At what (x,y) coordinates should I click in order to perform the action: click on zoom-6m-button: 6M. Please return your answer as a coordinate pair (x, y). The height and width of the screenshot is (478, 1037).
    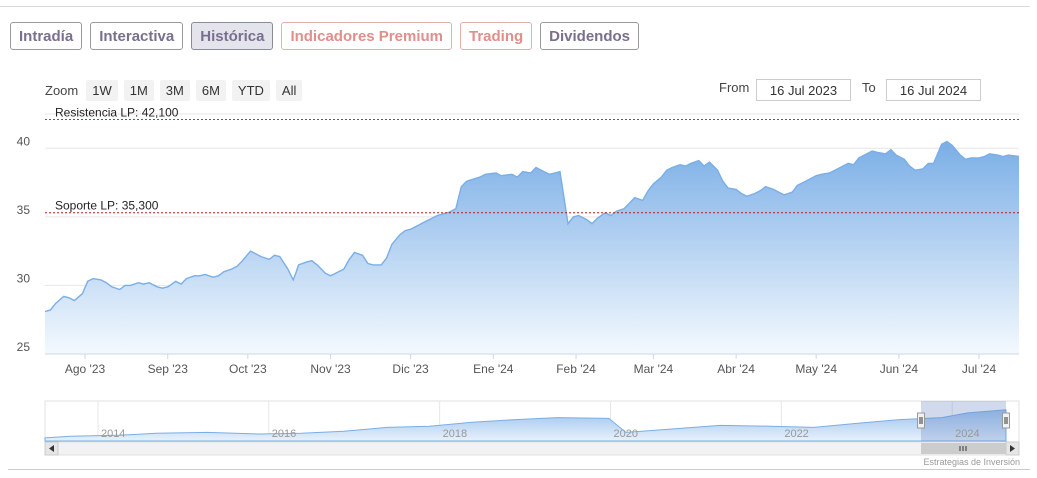
    Looking at the image, I should click on (210, 90).